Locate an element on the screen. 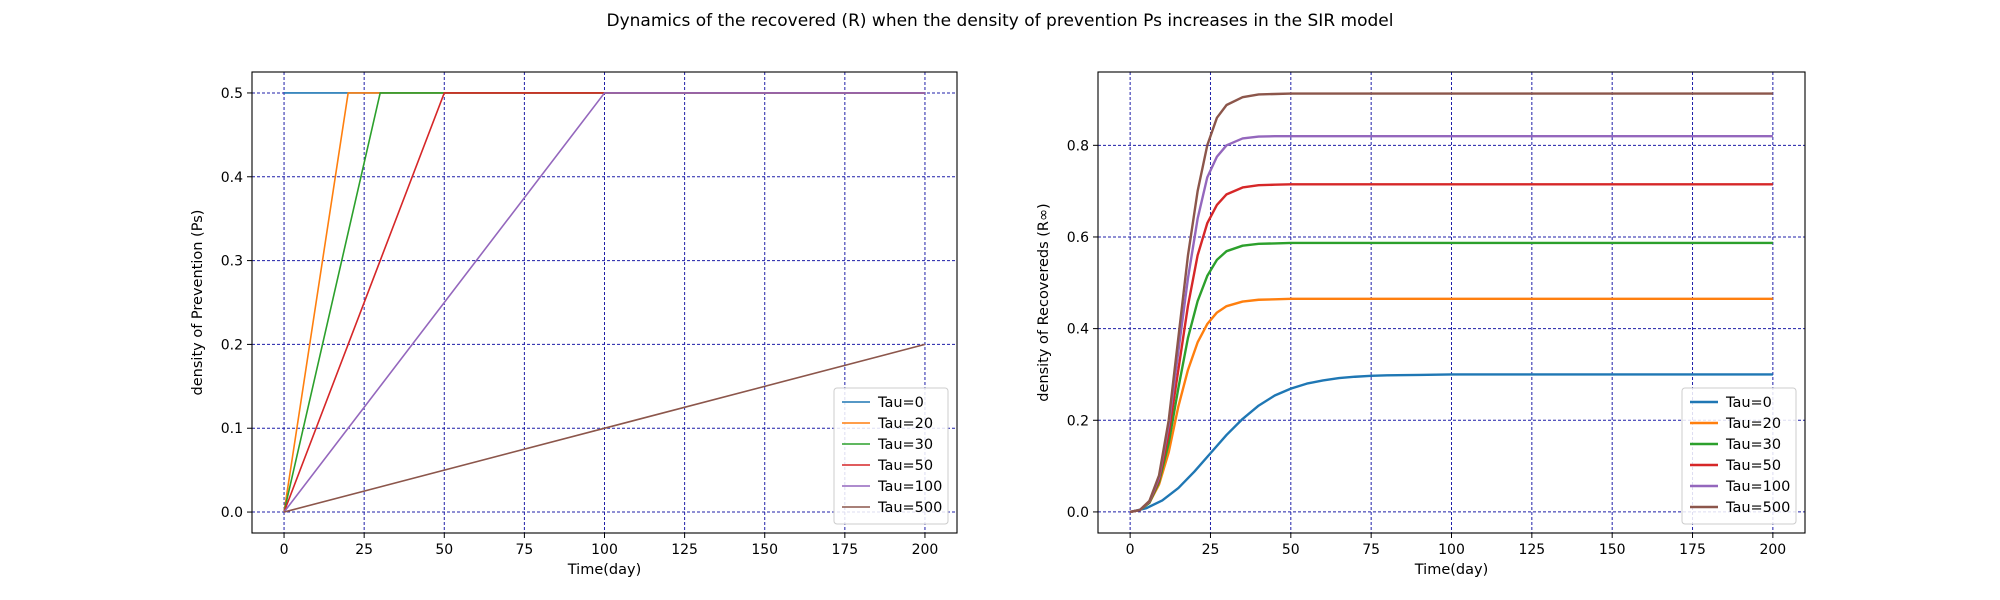 The image size is (2000, 600). y-tick-label: 0.6 is located at coordinates (1078, 238).